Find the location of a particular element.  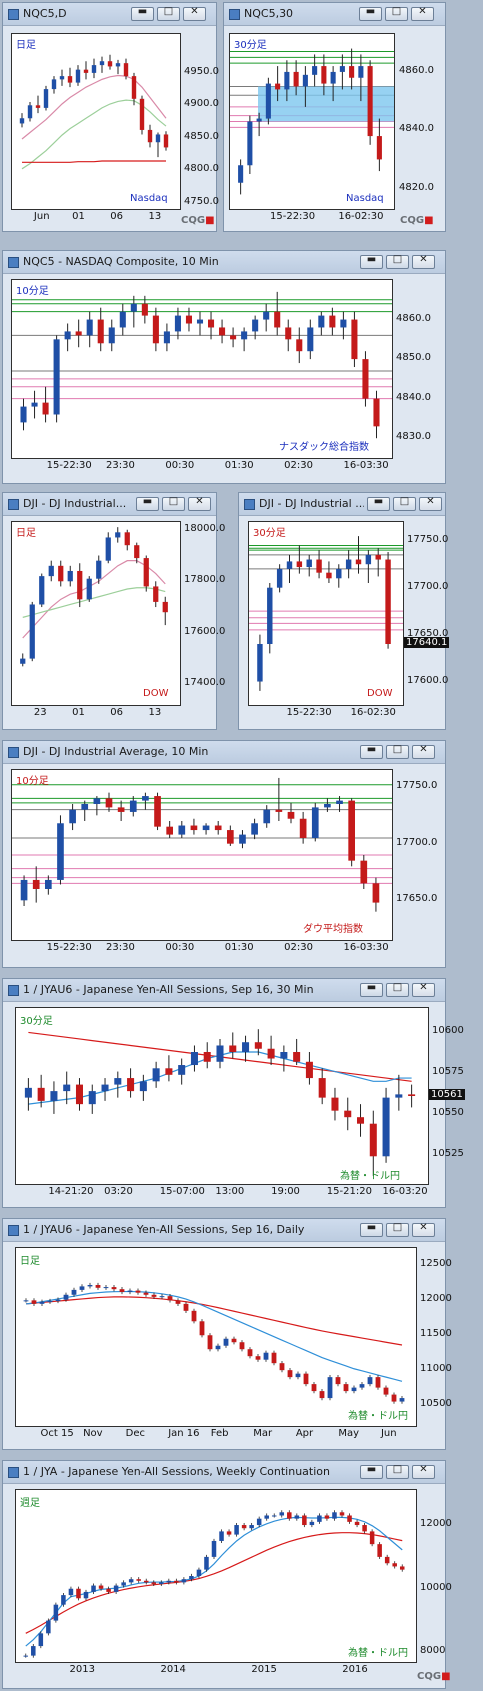

x-tick-label: 13 is located at coordinates (155, 216).